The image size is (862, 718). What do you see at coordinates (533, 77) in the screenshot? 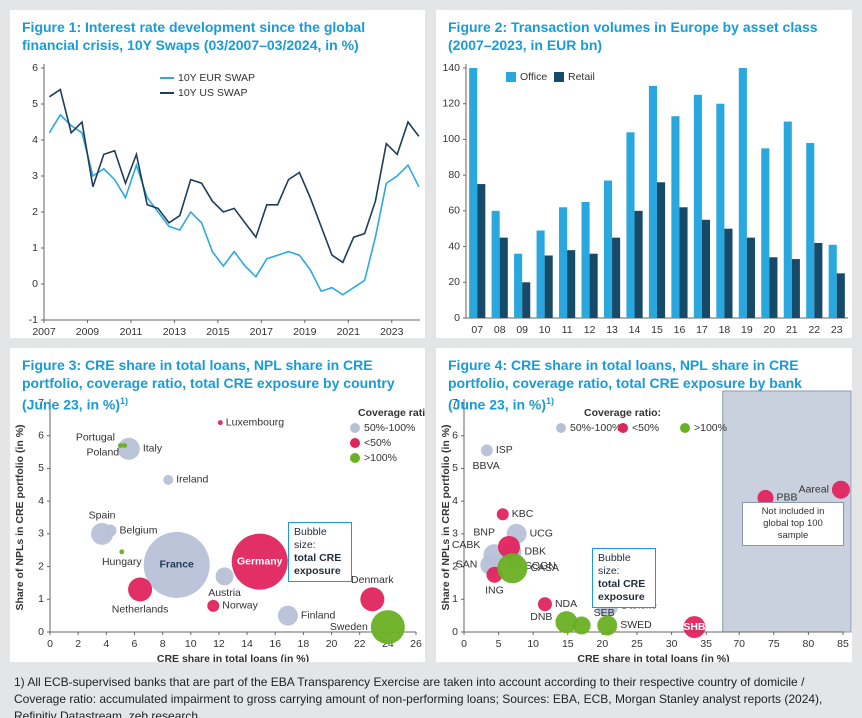
I see `legend-label: Office` at bounding box center [533, 77].